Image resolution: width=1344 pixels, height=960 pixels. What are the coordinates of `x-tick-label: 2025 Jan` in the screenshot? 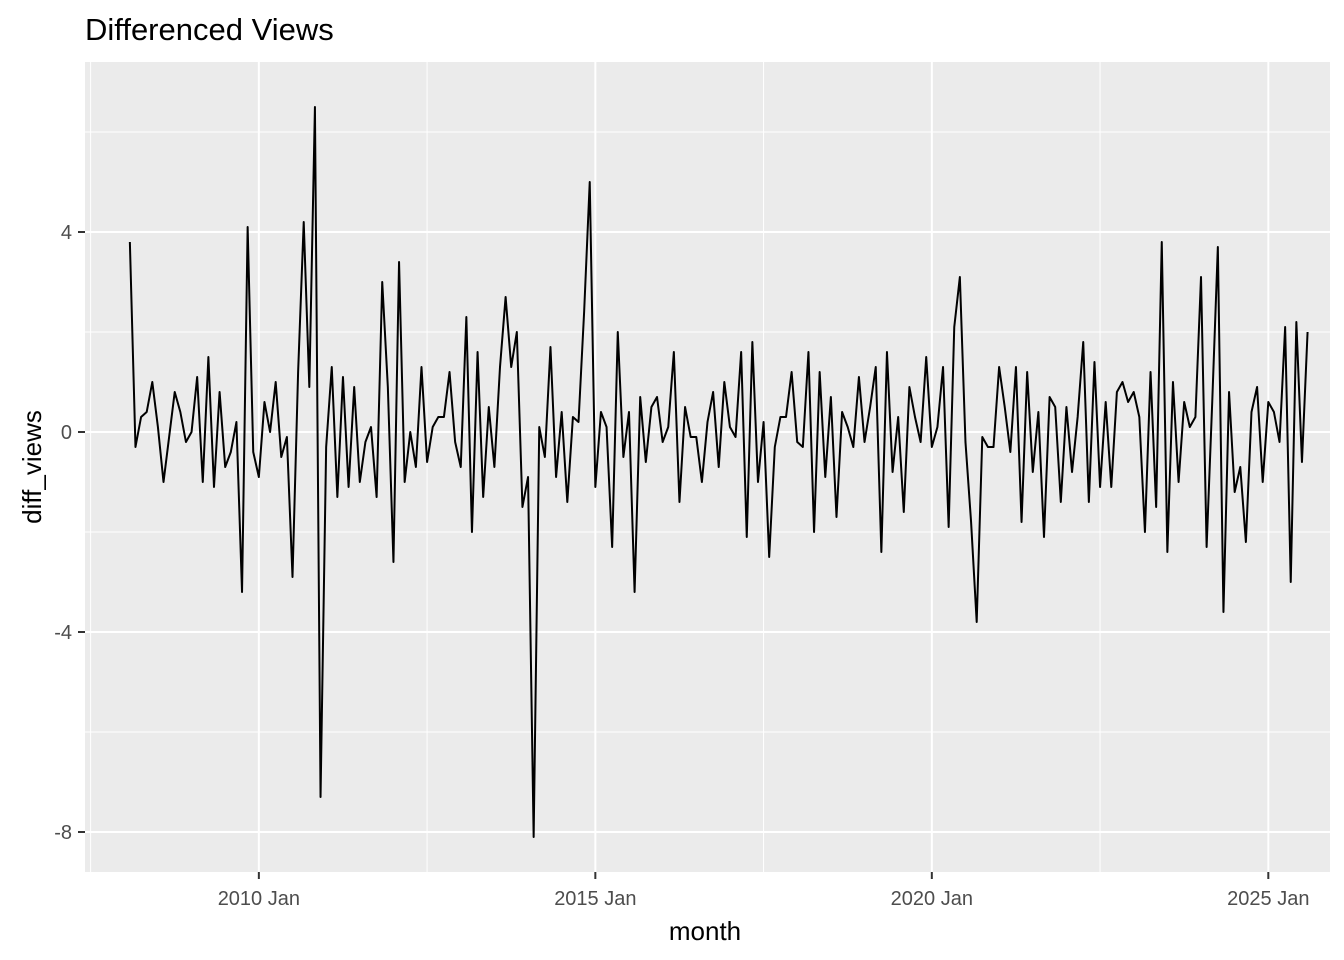 It's located at (1268, 899).